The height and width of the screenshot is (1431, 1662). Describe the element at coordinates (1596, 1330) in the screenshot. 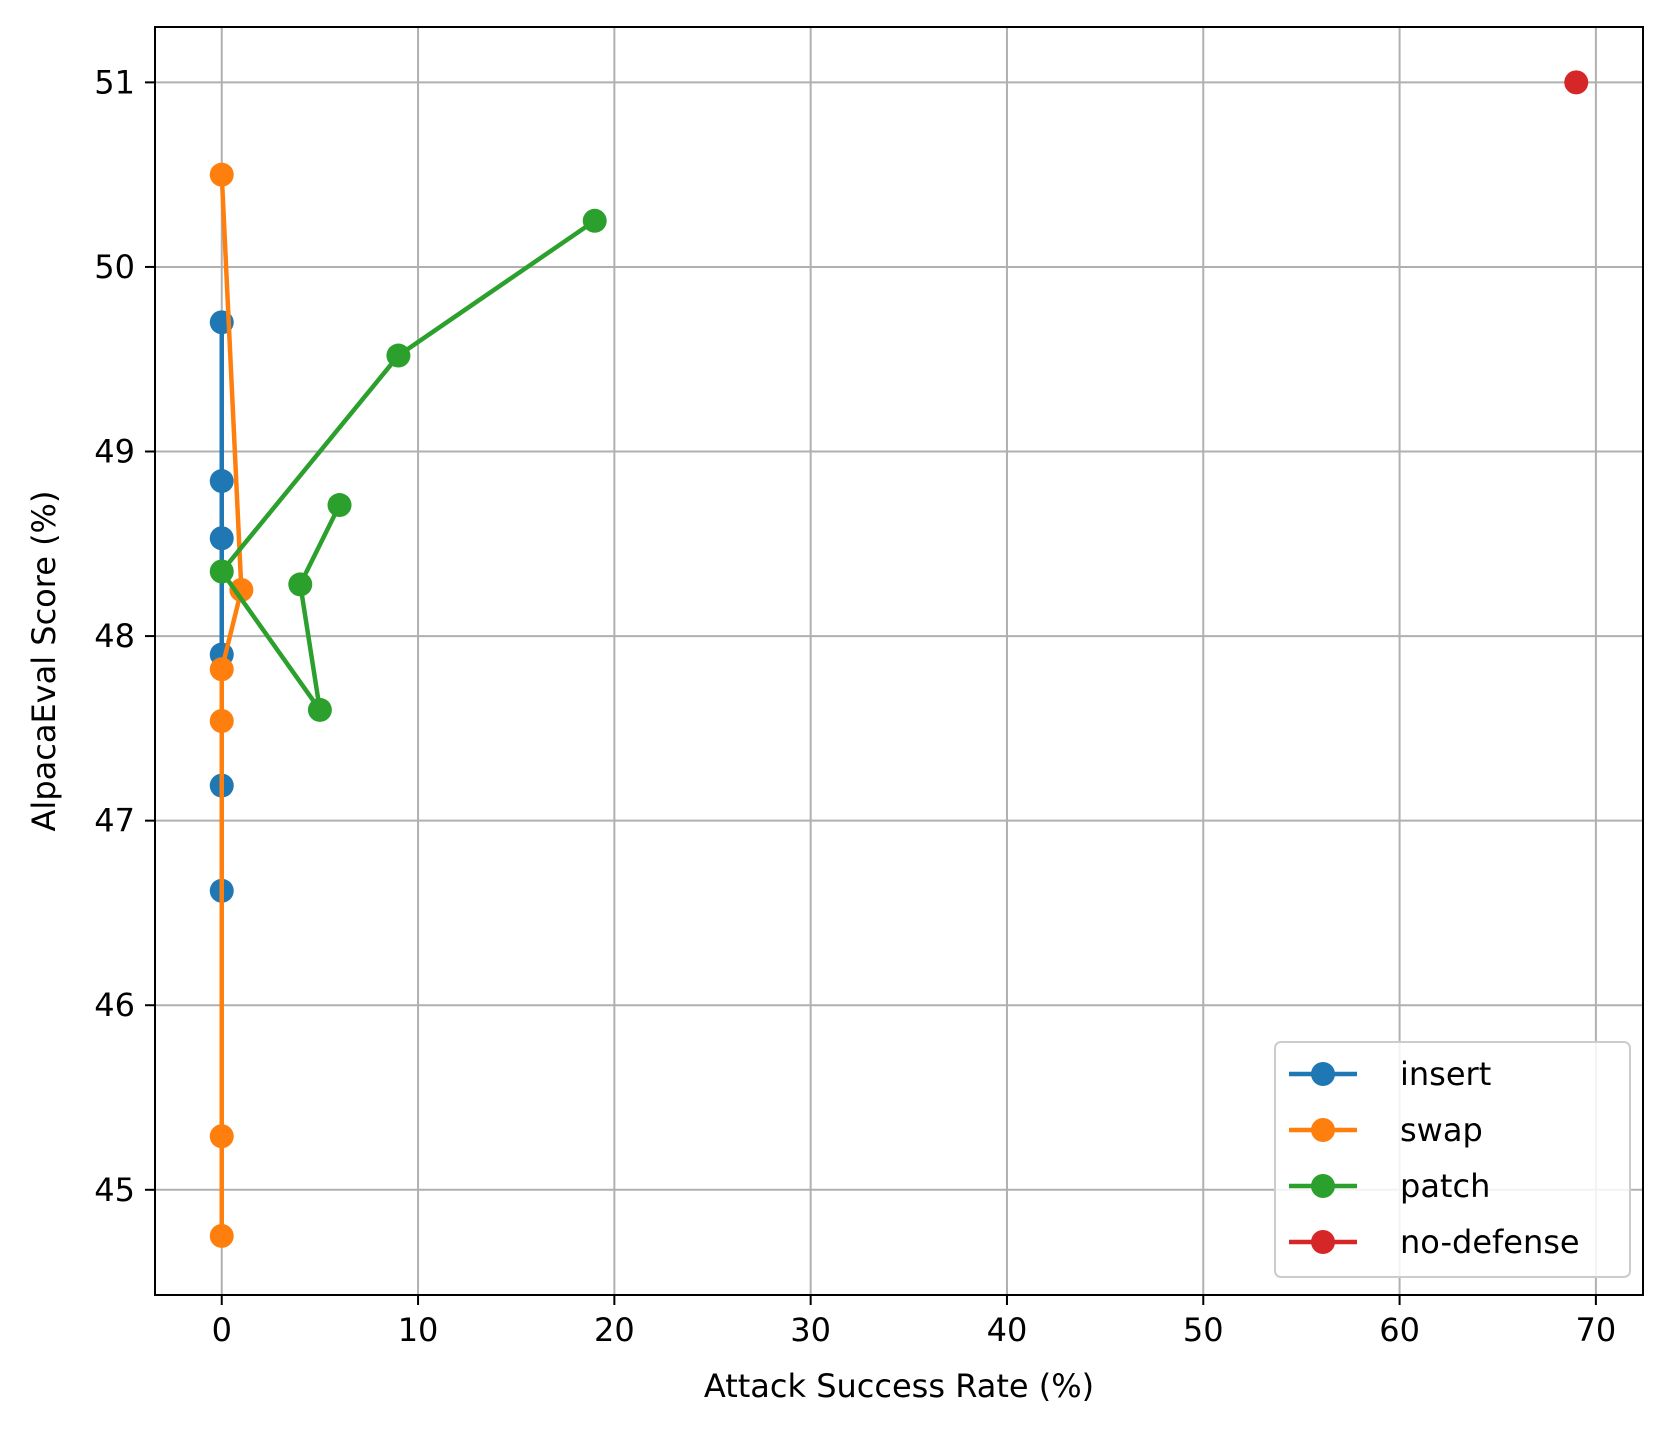

I see `x-tick-label: 70` at that location.